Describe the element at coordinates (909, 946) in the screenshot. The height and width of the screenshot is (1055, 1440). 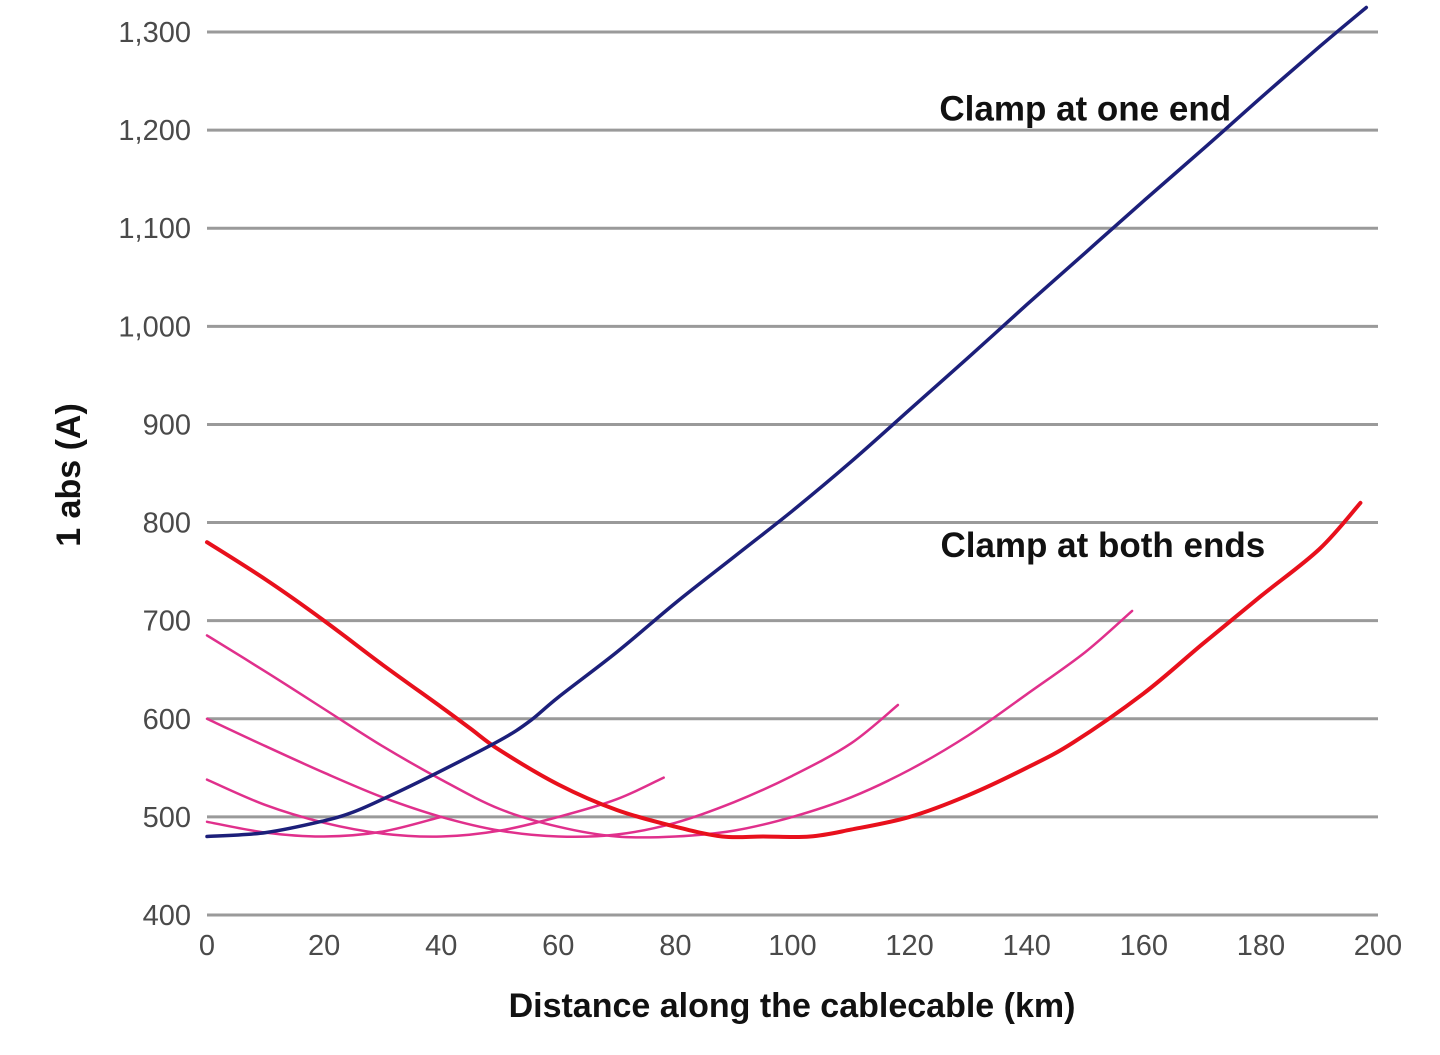
I see `x-tick-label: 120` at that location.